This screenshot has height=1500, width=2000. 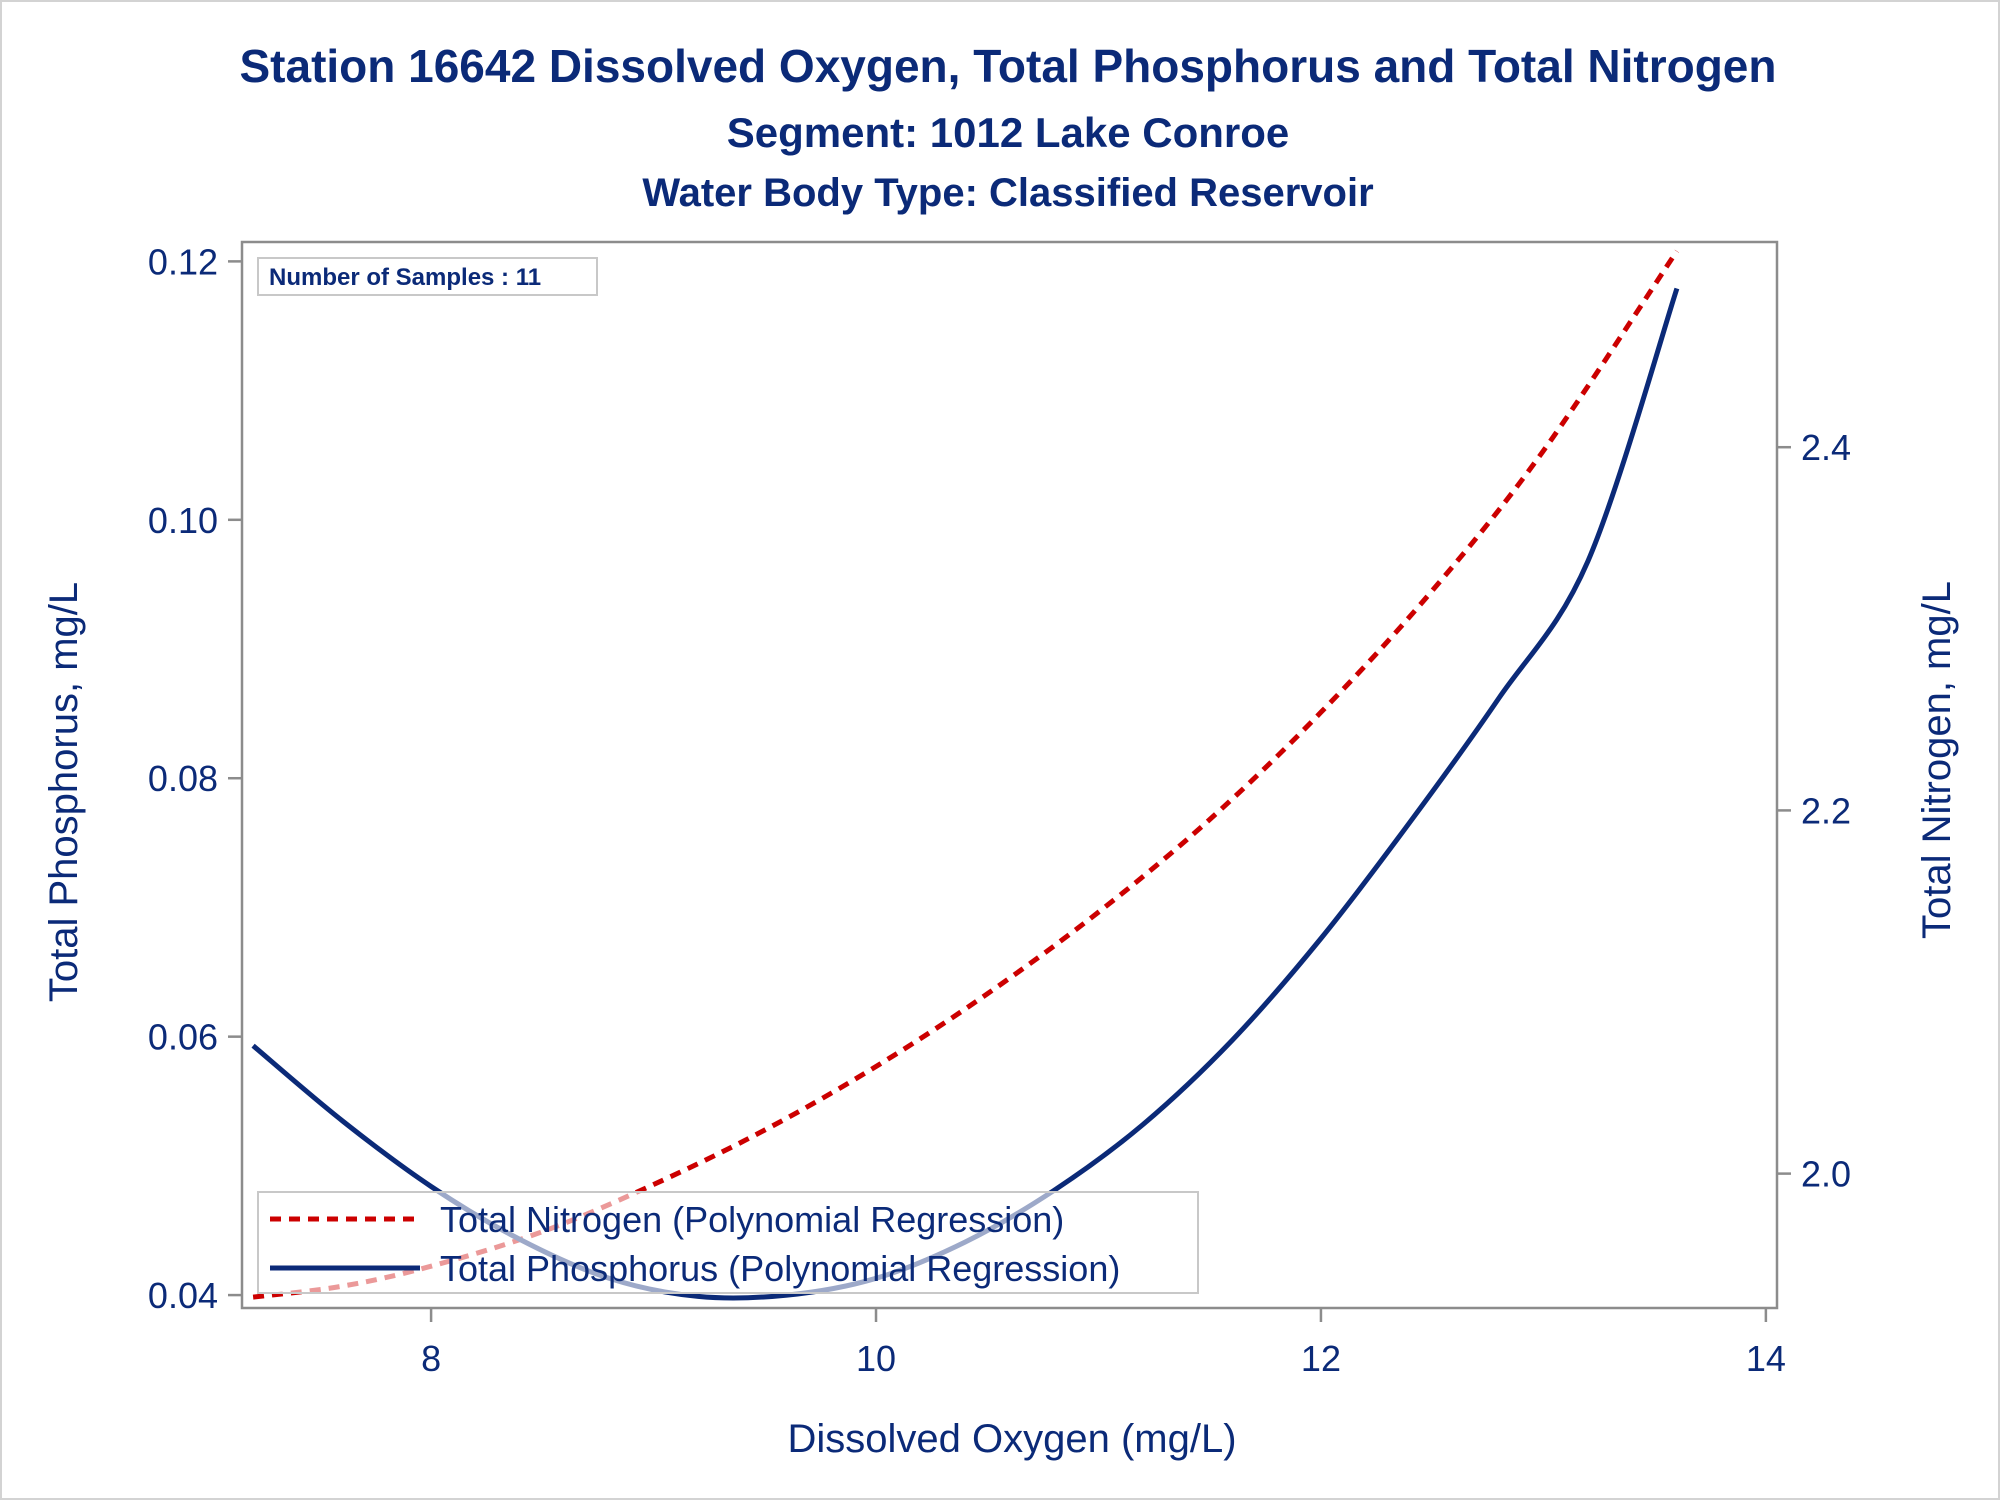 I want to click on y-axis-right: 2.0 2.2 2.4, so click(x=1814, y=811).